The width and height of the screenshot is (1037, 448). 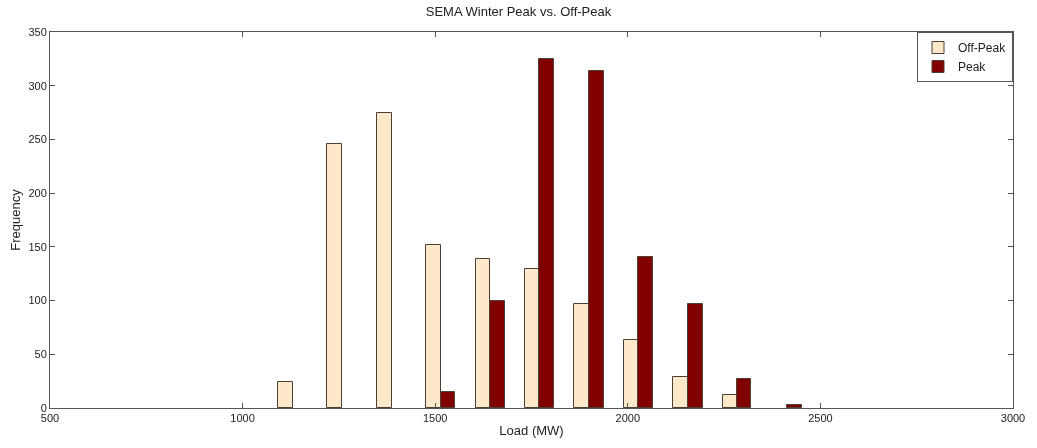 I want to click on legend-label: Off-Peak, so click(x=982, y=48).